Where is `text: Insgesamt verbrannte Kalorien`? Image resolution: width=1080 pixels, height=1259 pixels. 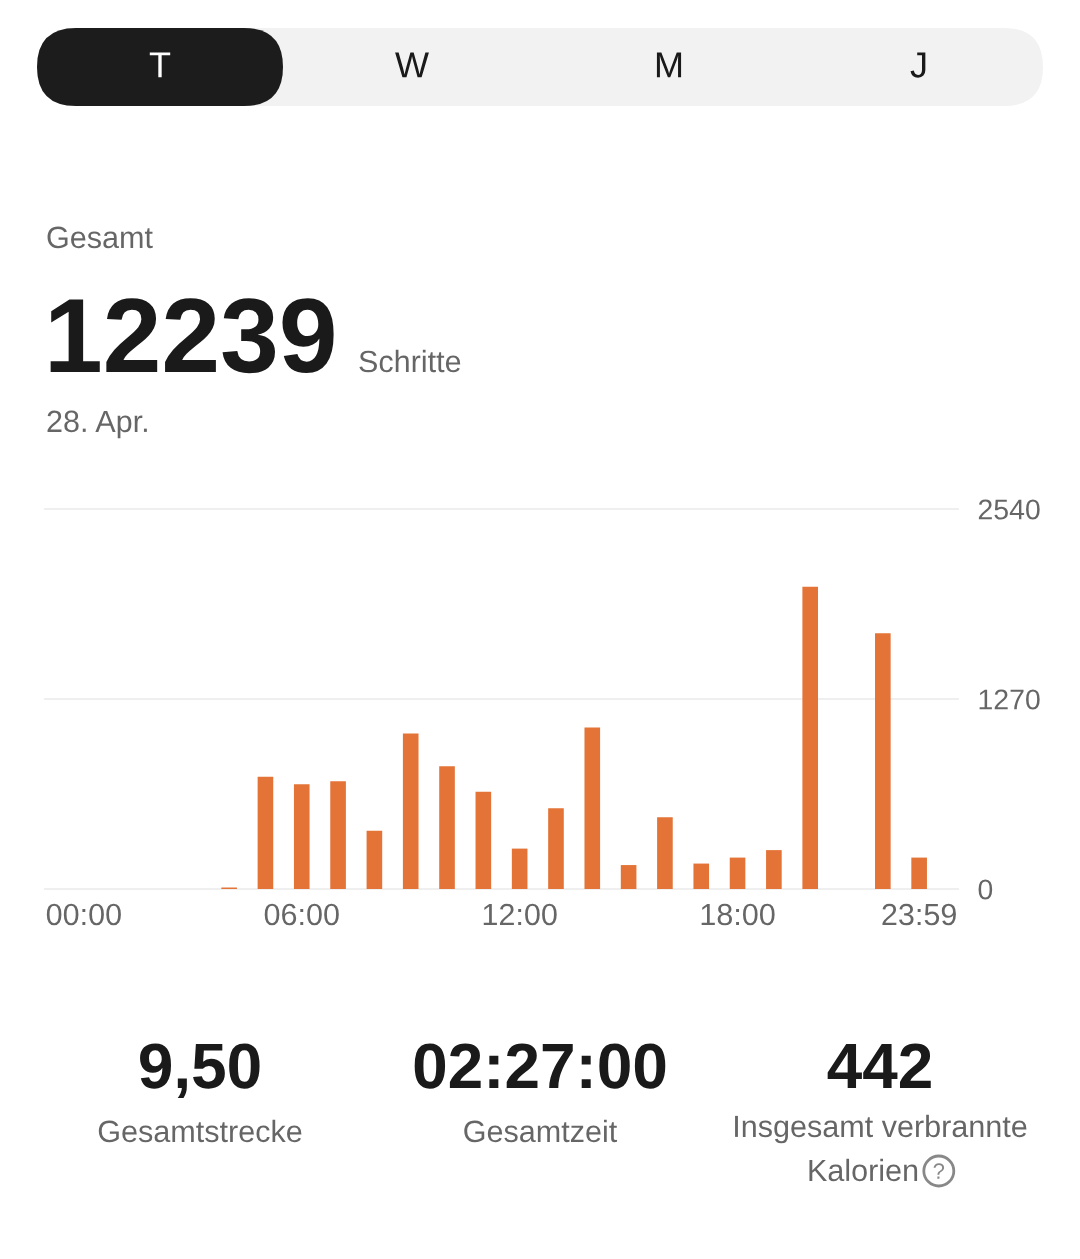
text: Insgesamt verbrannte Kalorien is located at coordinates (881, 1148).